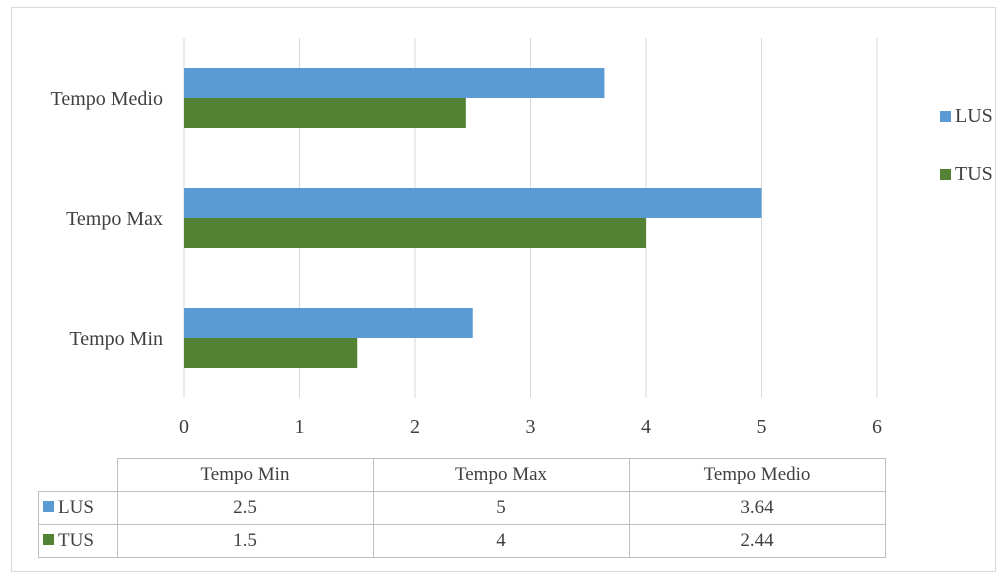 Image resolution: width=1000 pixels, height=578 pixels. Describe the element at coordinates (245, 475) in the screenshot. I see `data-table-header-tempo-min: Tempo Min` at that location.